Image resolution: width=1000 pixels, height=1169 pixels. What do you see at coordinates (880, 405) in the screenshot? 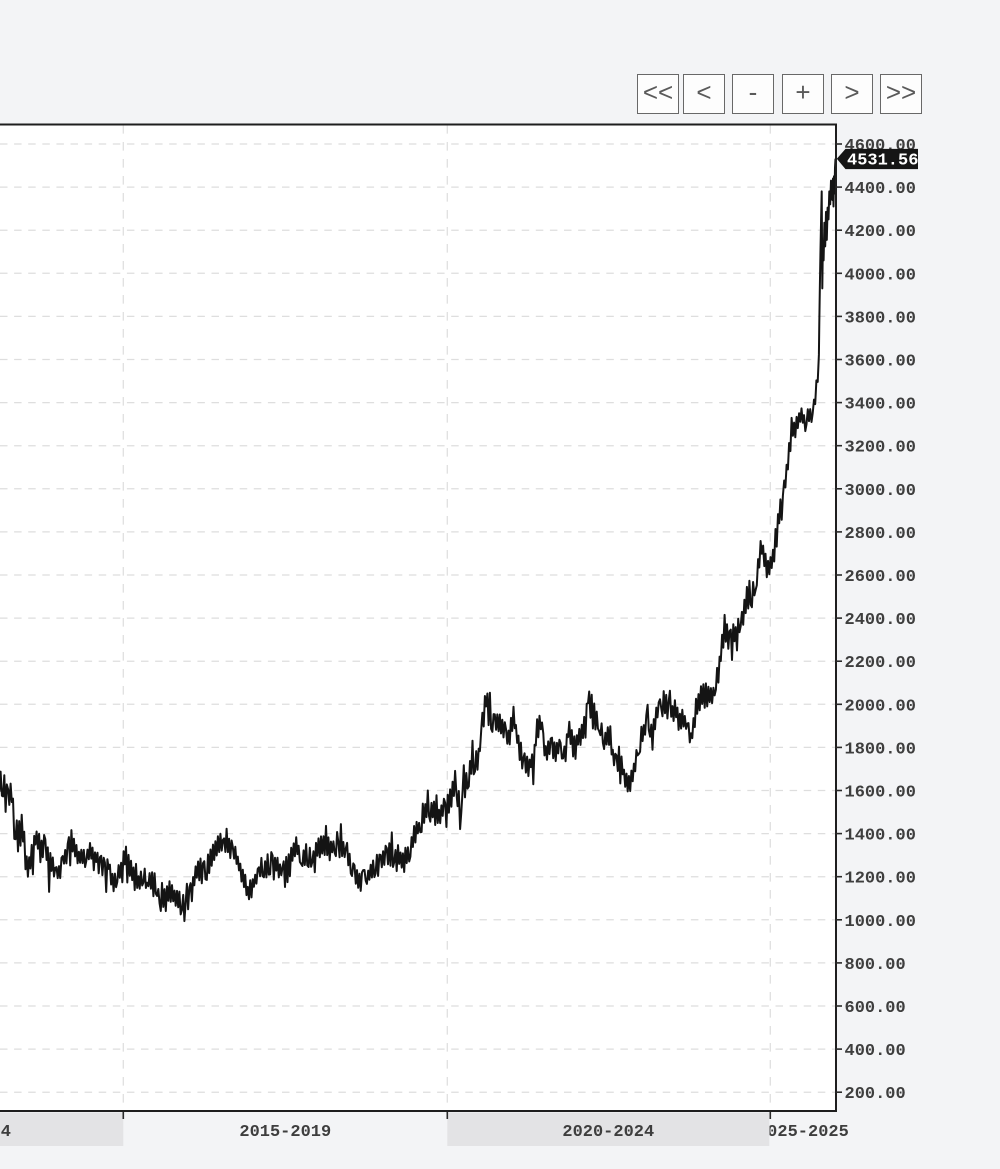
I see `svg-text: 3400.00` at bounding box center [880, 405].